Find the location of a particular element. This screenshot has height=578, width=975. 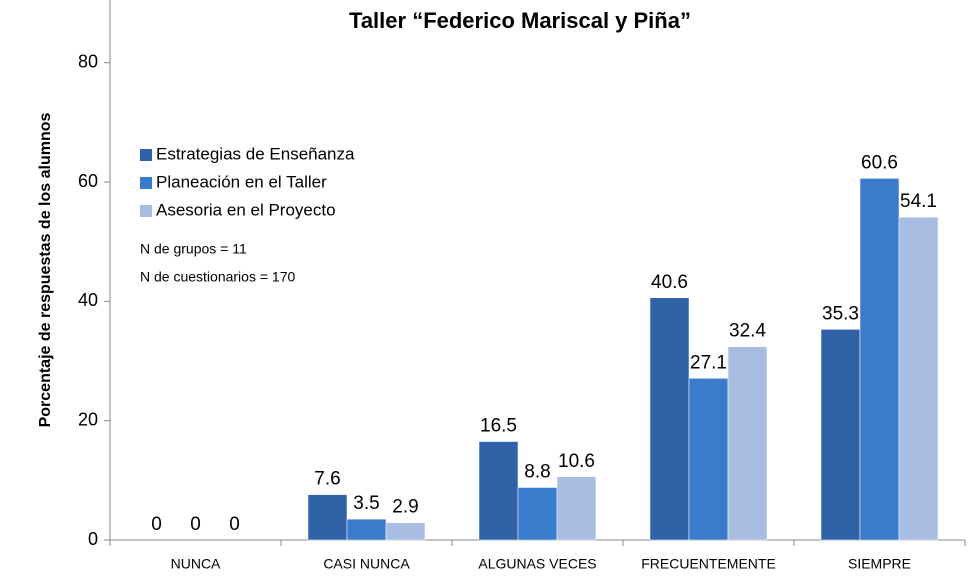

value-label: 54.1 is located at coordinates (918, 201).